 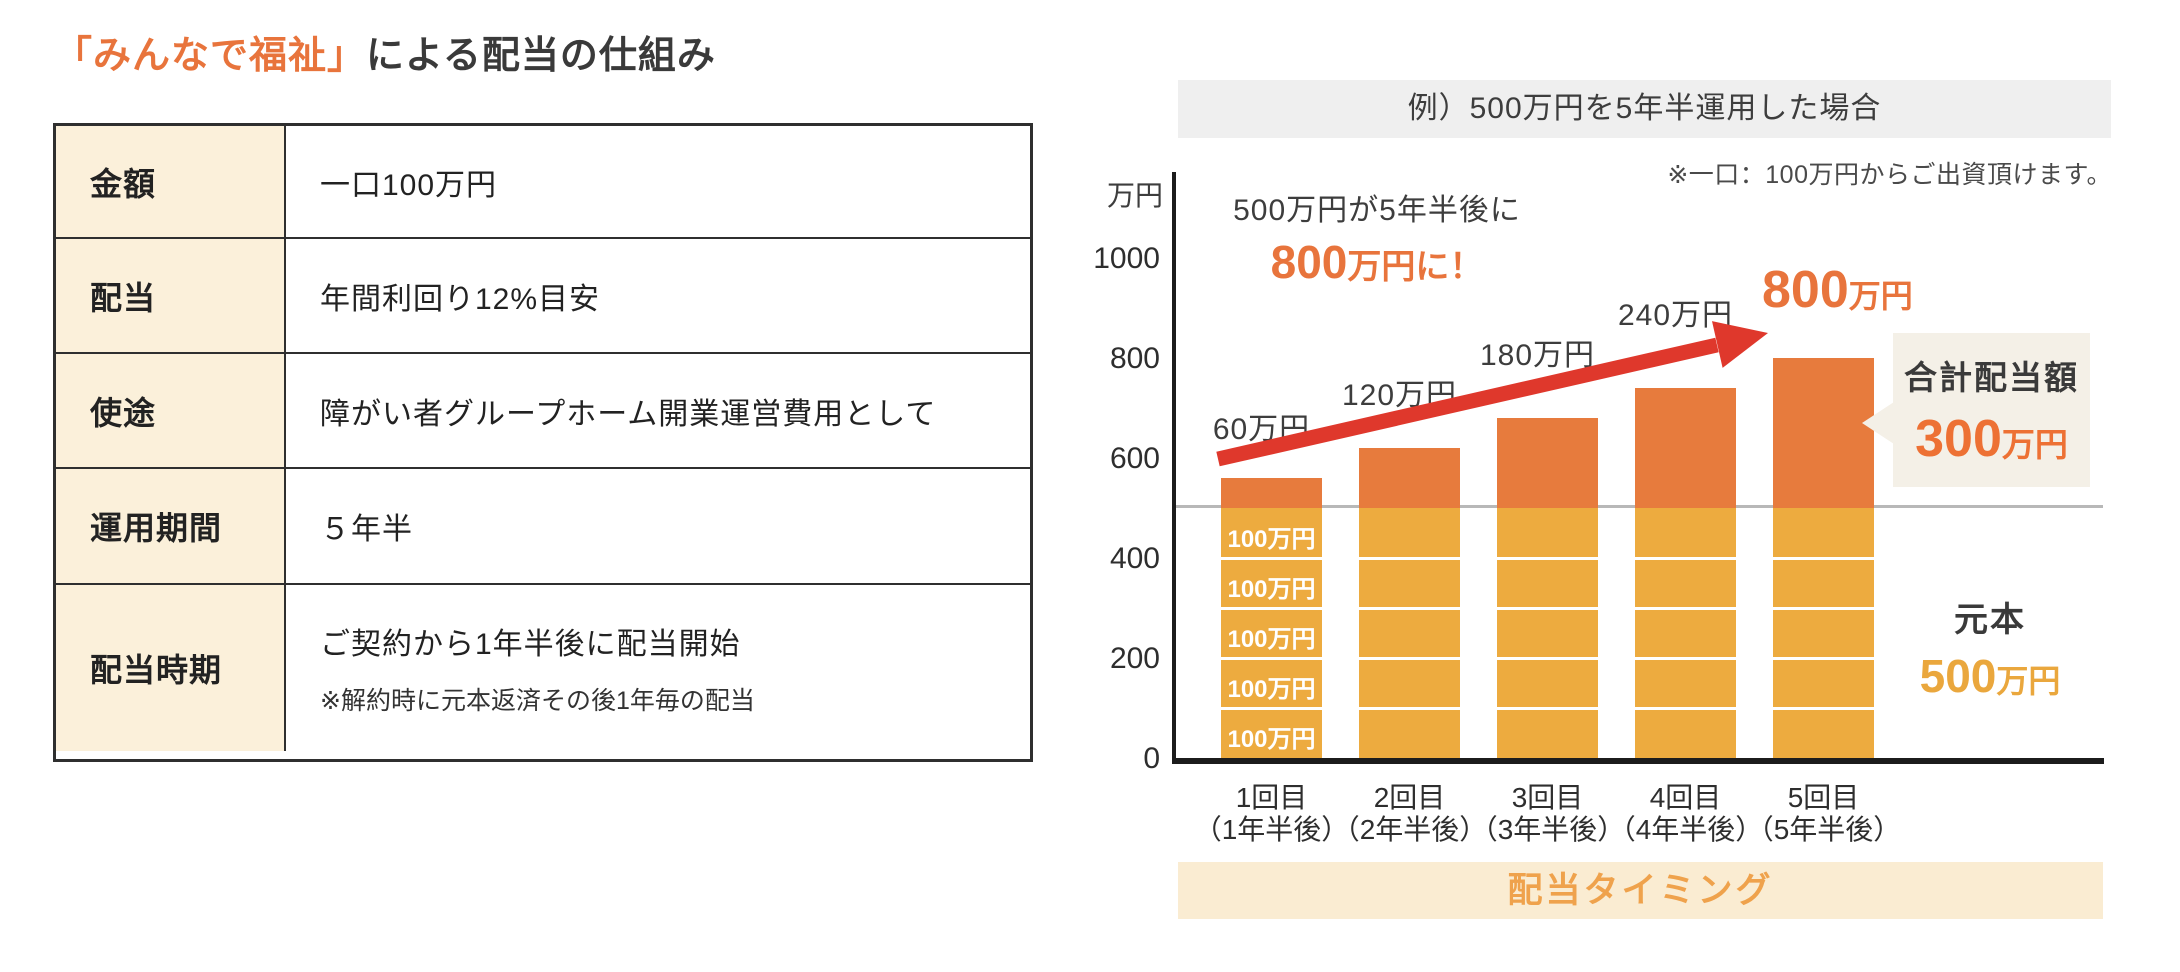 I want to click on callout-pointer, so click(x=1878, y=423).